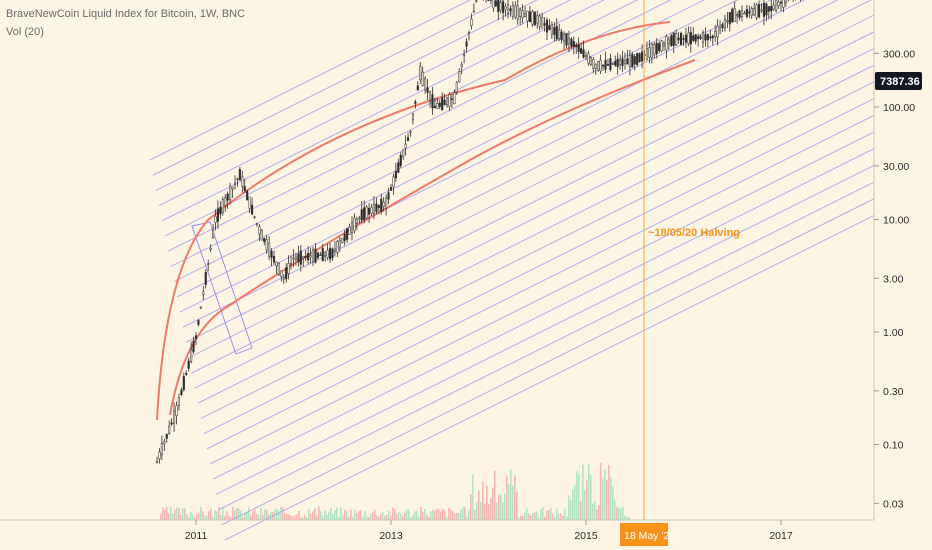 This screenshot has height=550, width=932. Describe the element at coordinates (489, 531) in the screenshot. I see `time-axis: 2011 2013 2015 2017` at that location.